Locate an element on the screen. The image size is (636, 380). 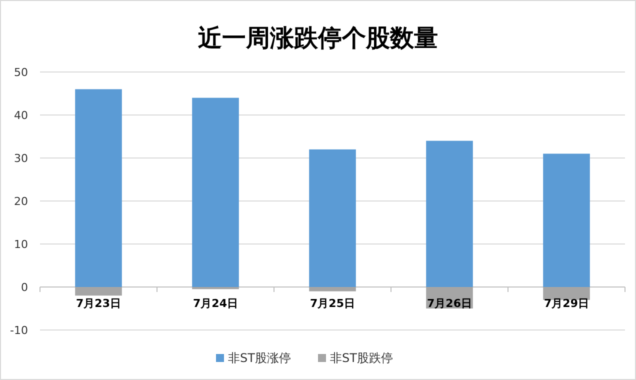
y-tick-label: 0 is located at coordinates (24, 287).